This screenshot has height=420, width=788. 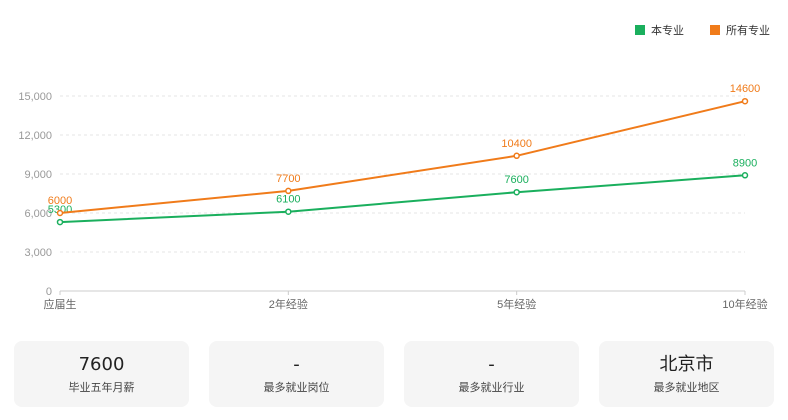 I want to click on stat-label-region: 最多就业地区, so click(x=686, y=387).